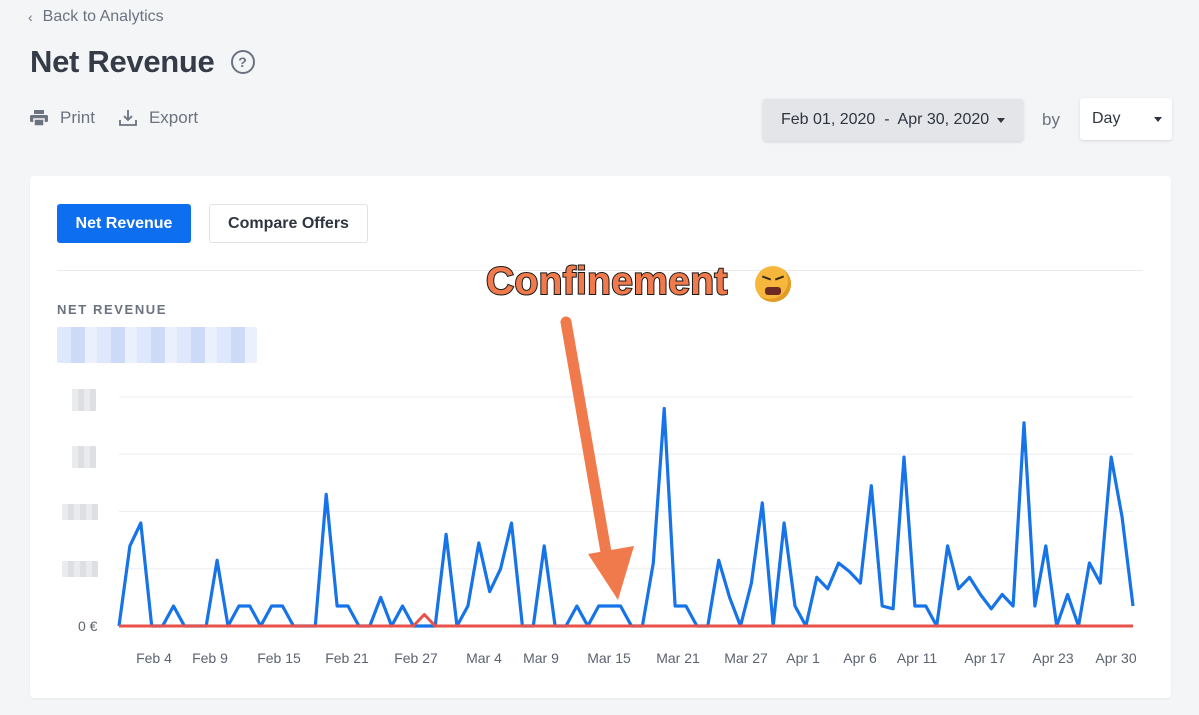 Image resolution: width=1199 pixels, height=715 pixels. Describe the element at coordinates (157, 345) in the screenshot. I see `blurred-total-value` at that location.